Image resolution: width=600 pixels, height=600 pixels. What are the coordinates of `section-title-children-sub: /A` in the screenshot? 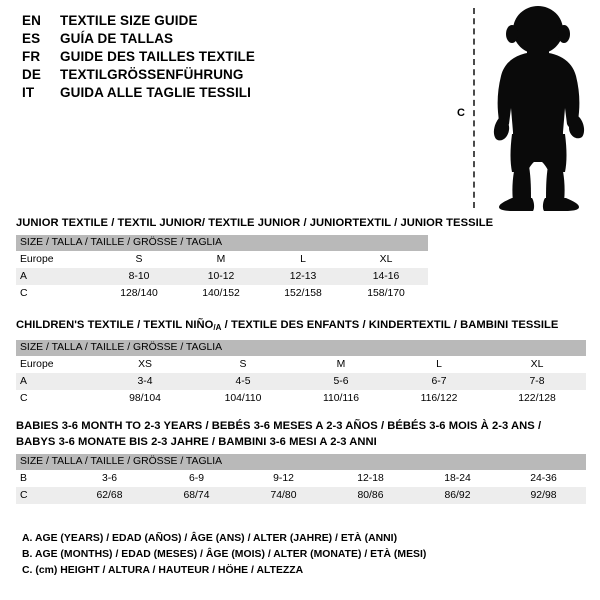 It's located at (217, 327).